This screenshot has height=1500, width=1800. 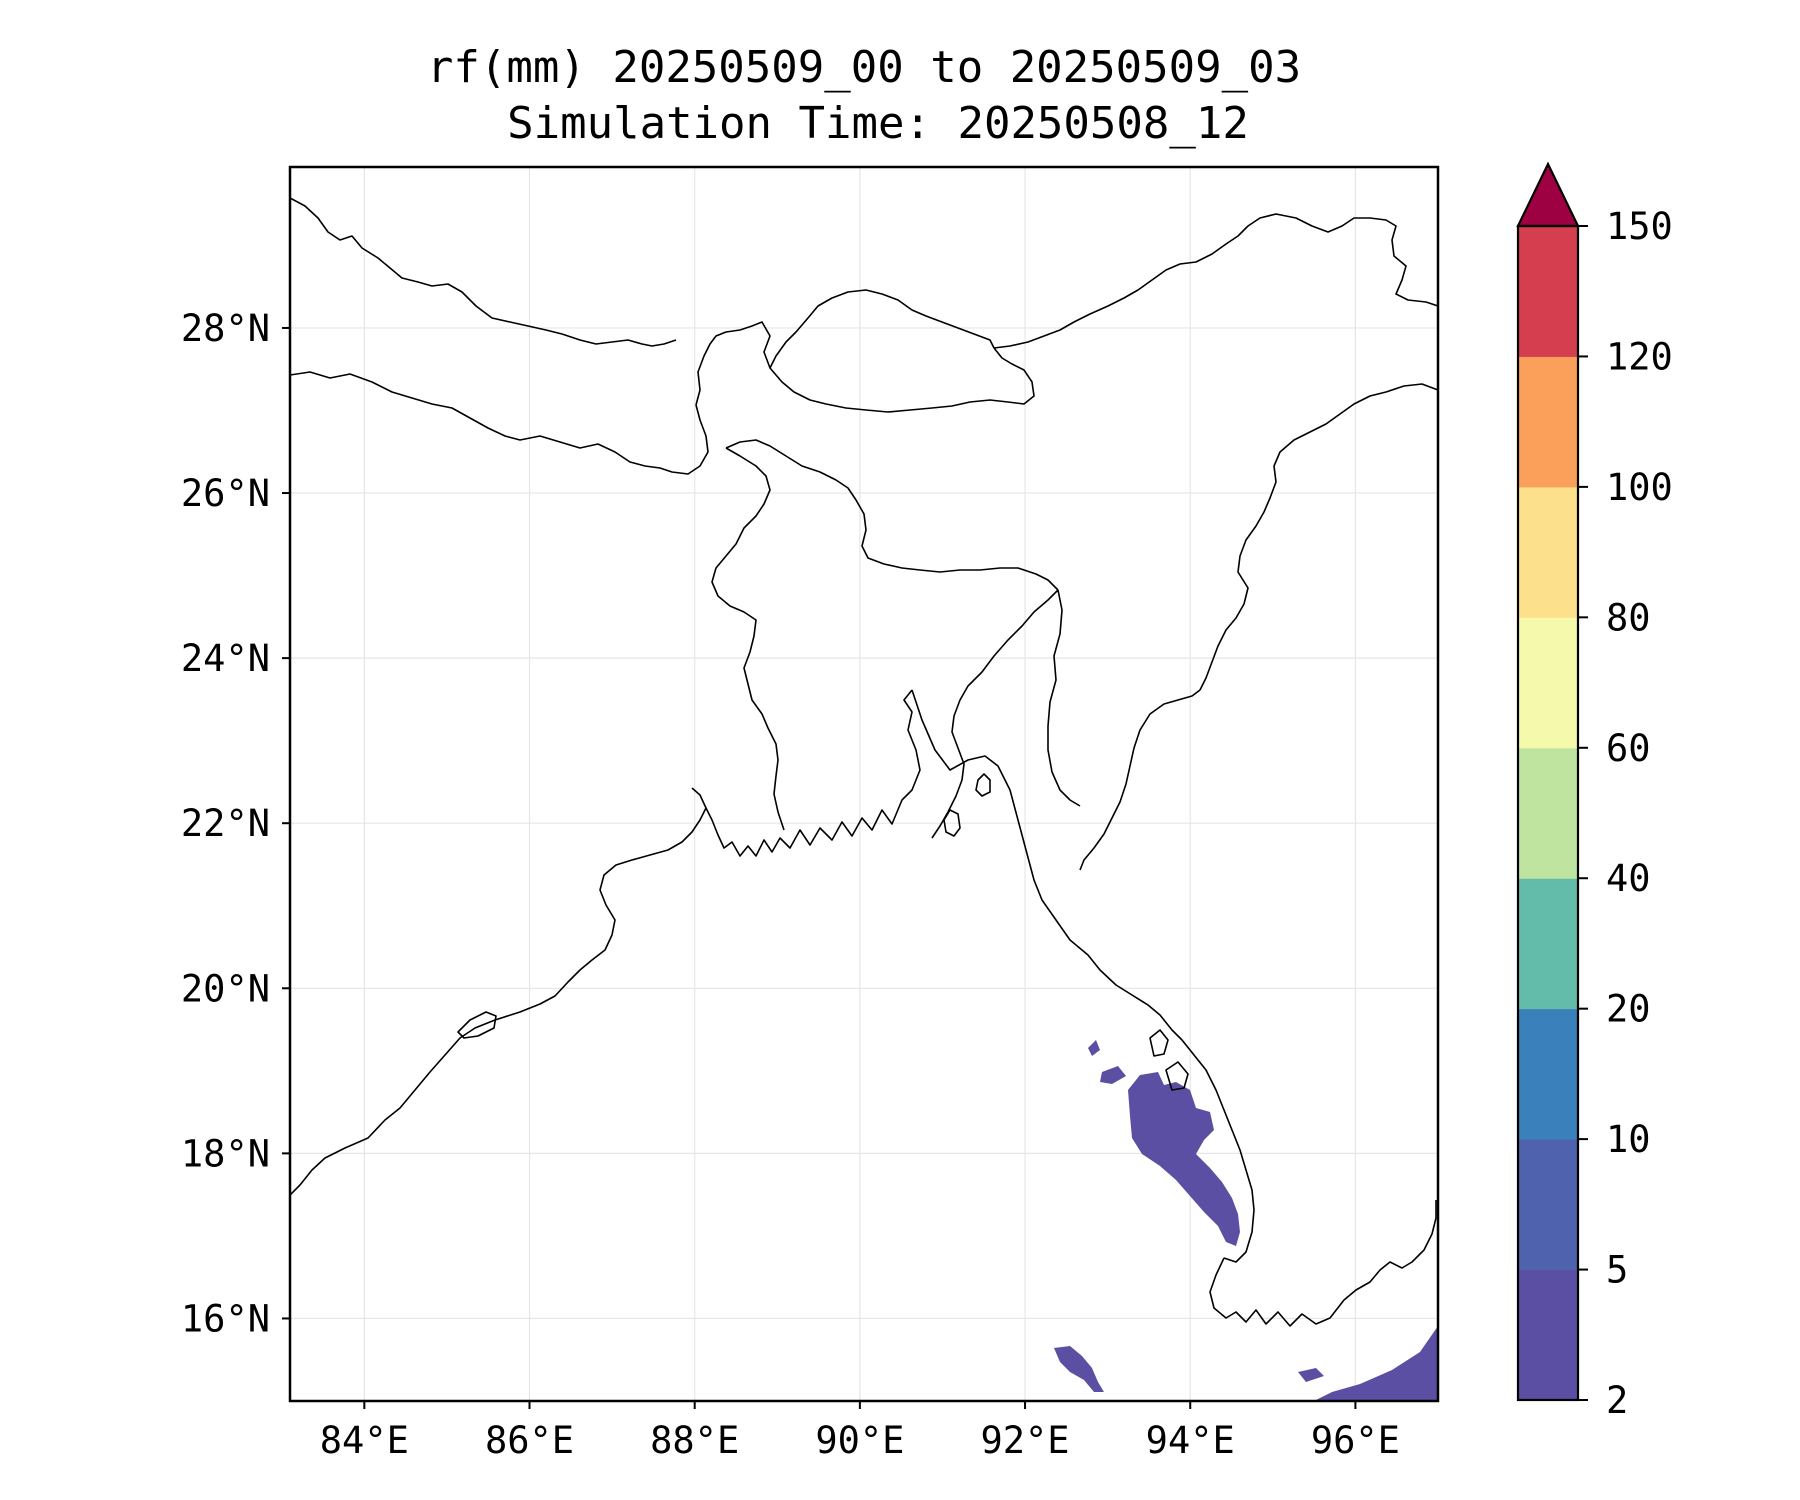 What do you see at coordinates (1628, 878) in the screenshot?
I see `colorbar-tick-label: 40` at bounding box center [1628, 878].